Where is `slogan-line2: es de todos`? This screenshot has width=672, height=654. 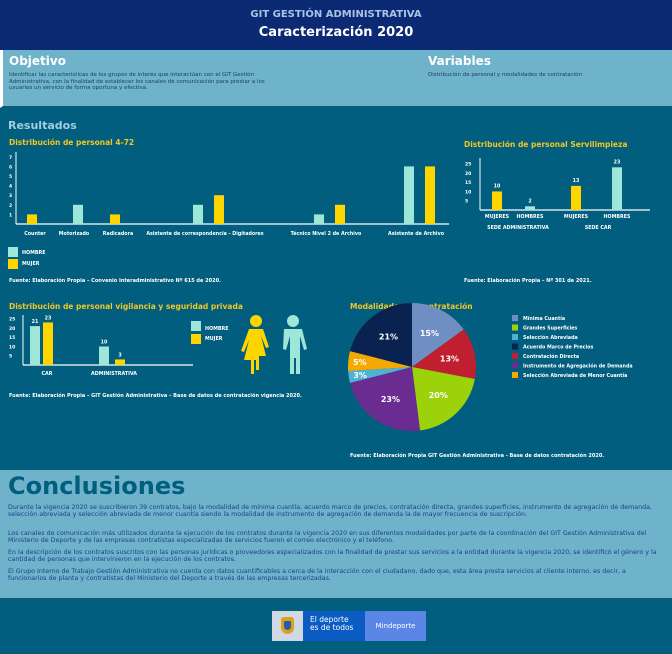 slogan-line2: es de todos is located at coordinates (332, 627).